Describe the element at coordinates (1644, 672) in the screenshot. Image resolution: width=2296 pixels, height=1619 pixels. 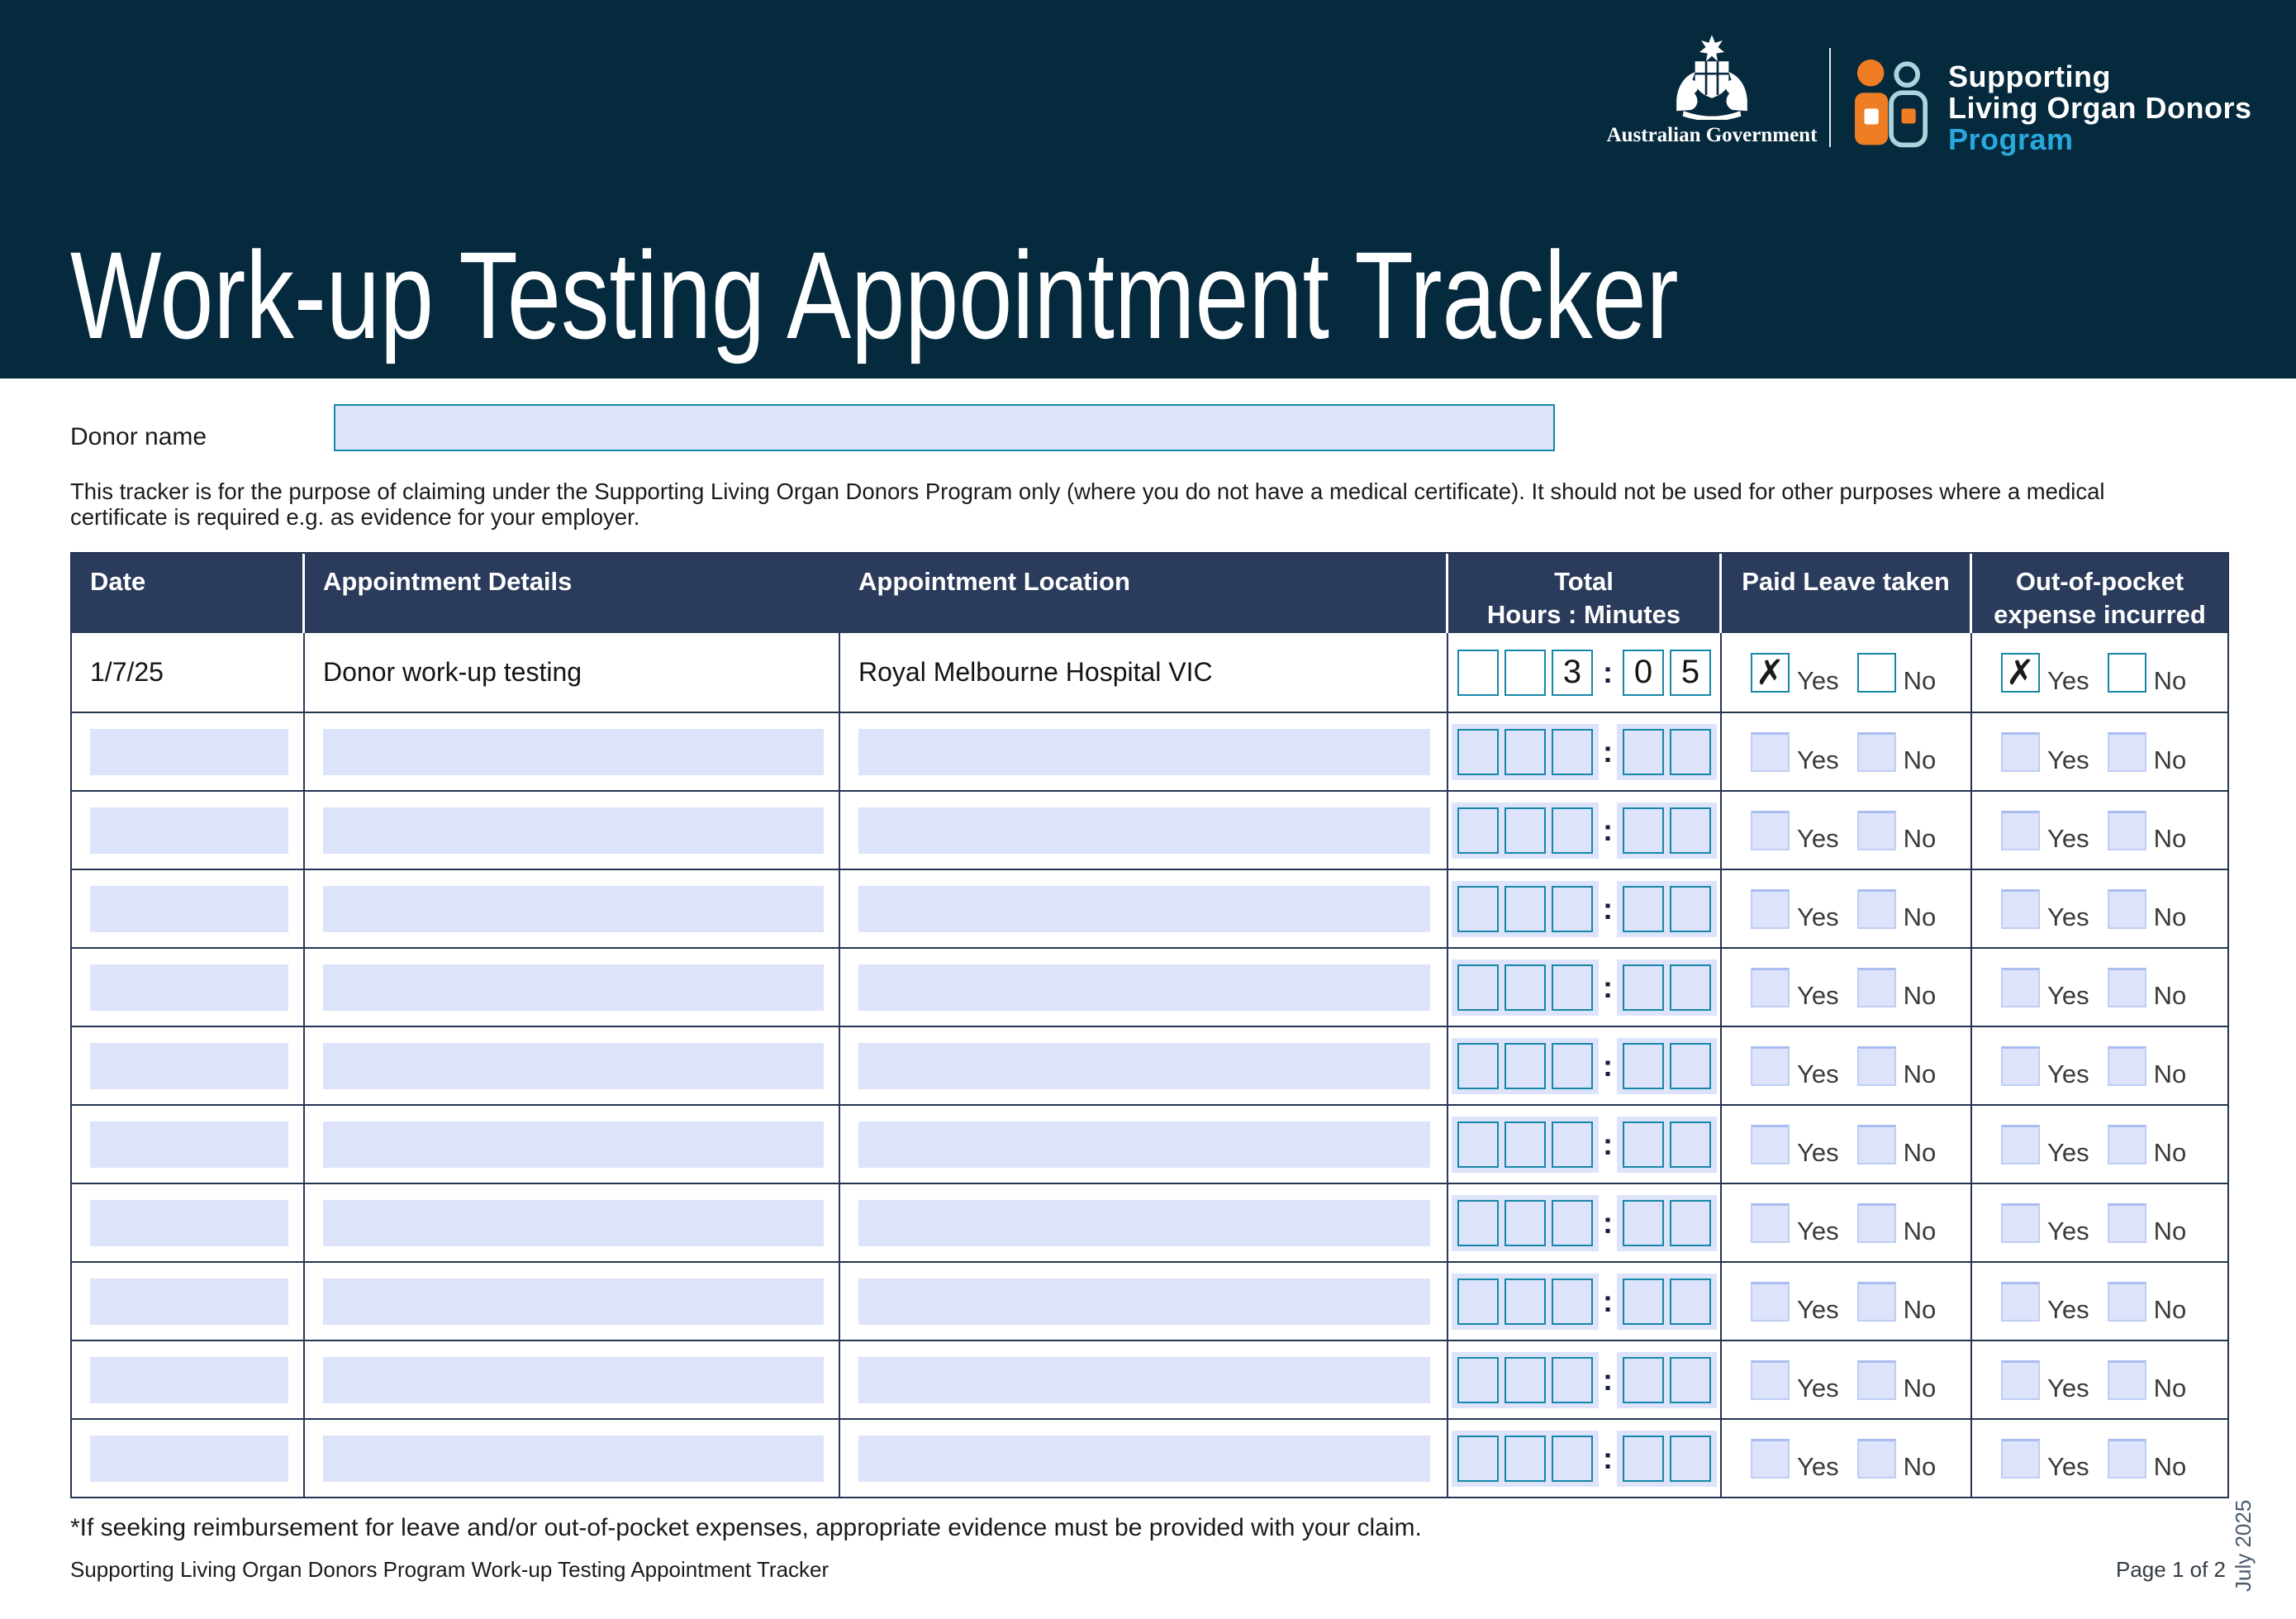
I see `minute-digit-box: 0` at that location.